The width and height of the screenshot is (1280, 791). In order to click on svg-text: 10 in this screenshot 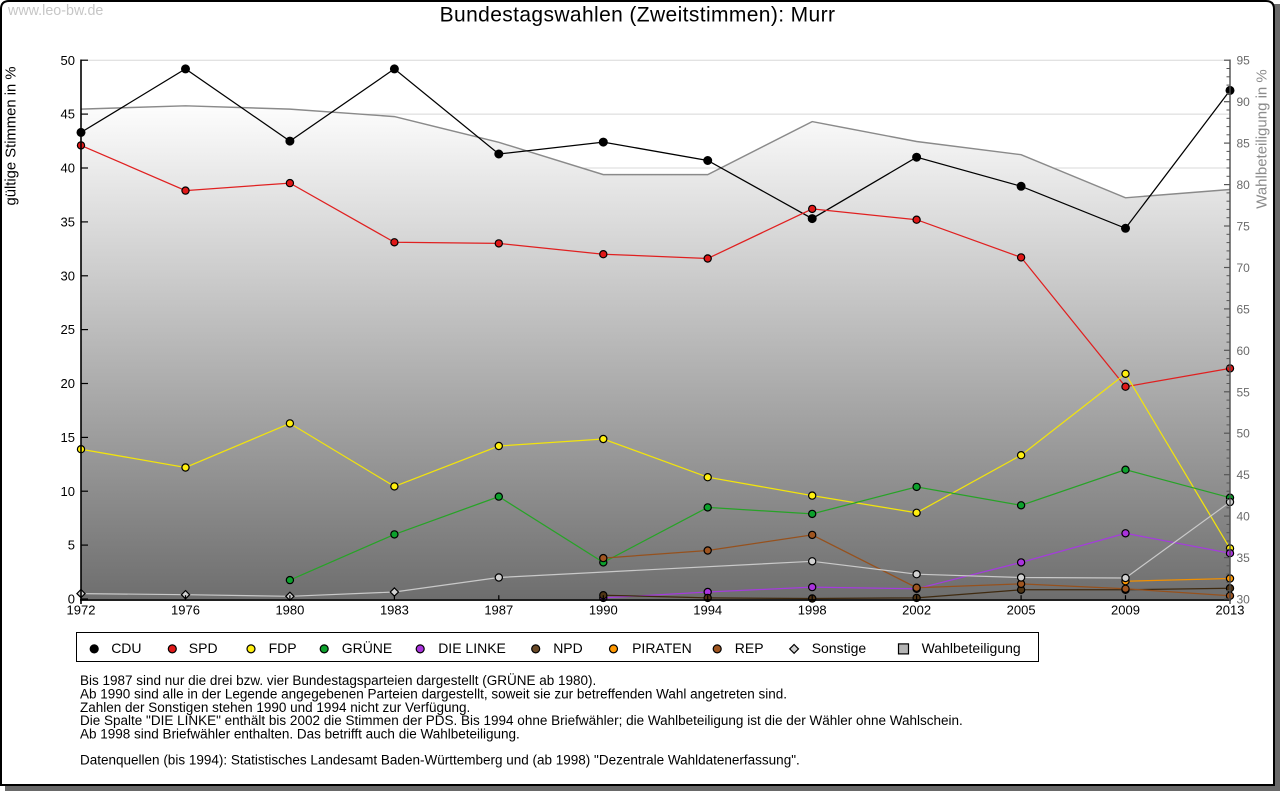, I will do `click(68, 491)`.